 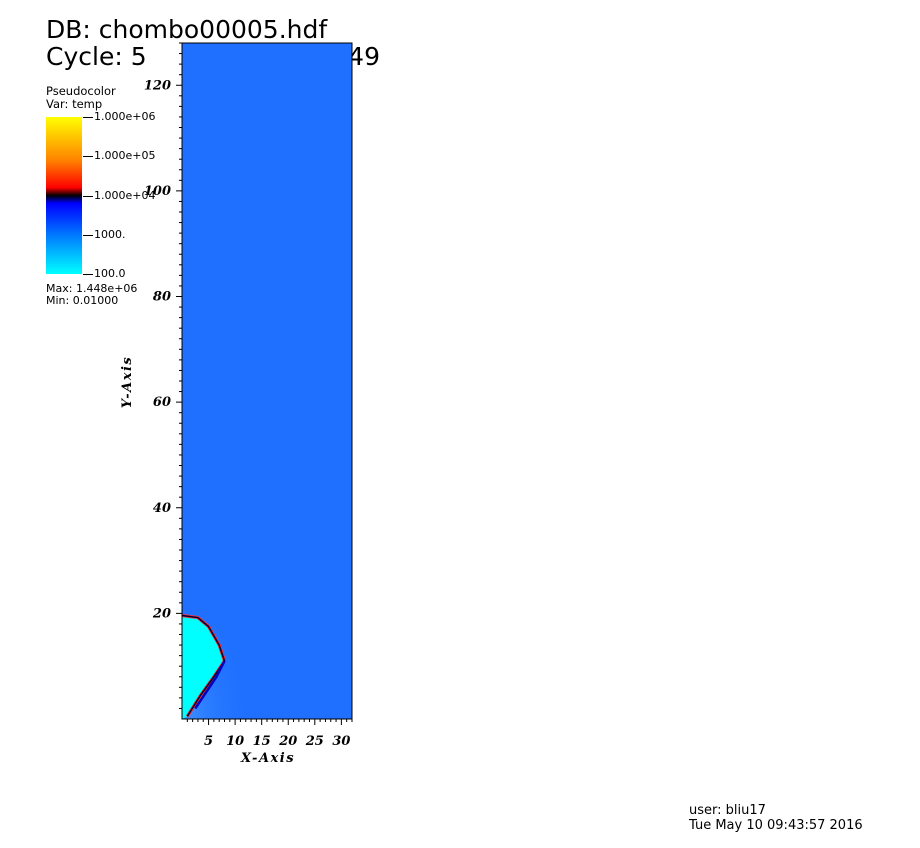 What do you see at coordinates (82, 300) in the screenshot?
I see `legend-min: Min: 0.01000` at bounding box center [82, 300].